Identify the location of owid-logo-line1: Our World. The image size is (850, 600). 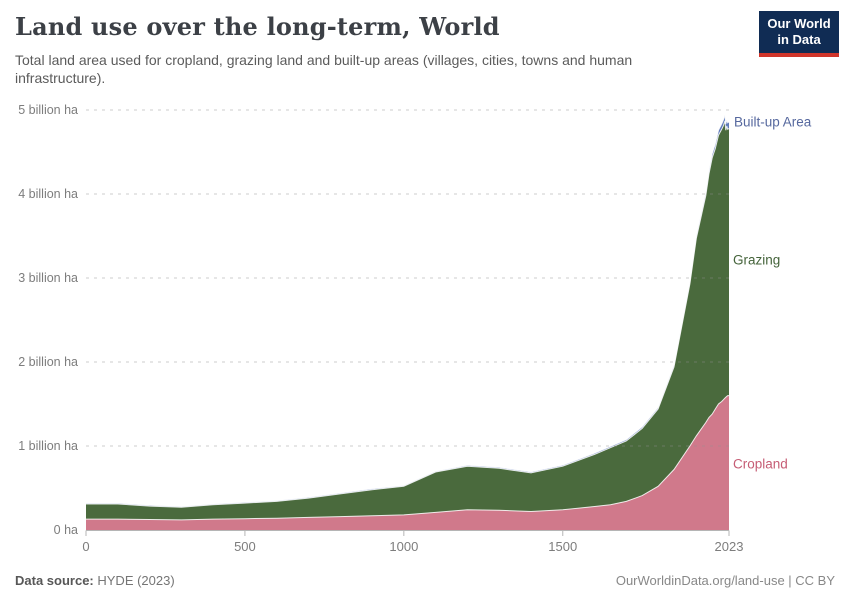
(799, 23).